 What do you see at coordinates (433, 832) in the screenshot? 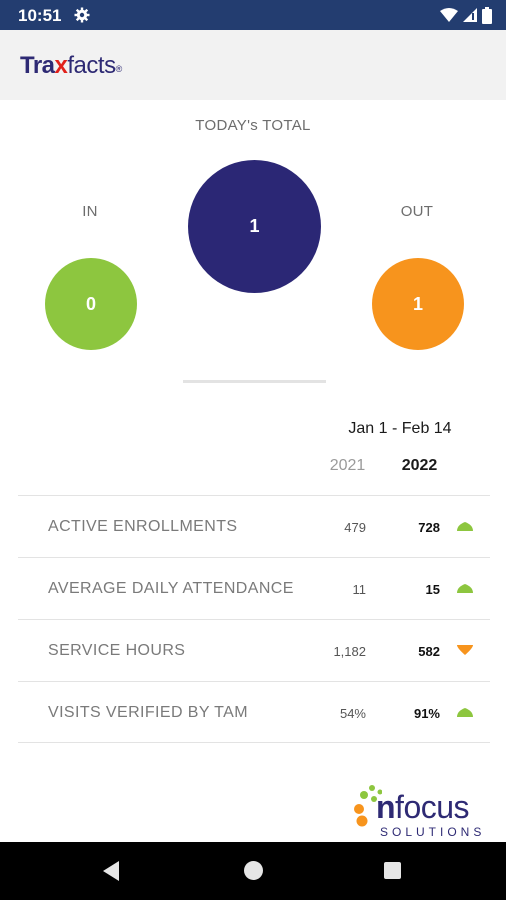
I see `nfocus-subtitle: SOLUTIONS` at bounding box center [433, 832].